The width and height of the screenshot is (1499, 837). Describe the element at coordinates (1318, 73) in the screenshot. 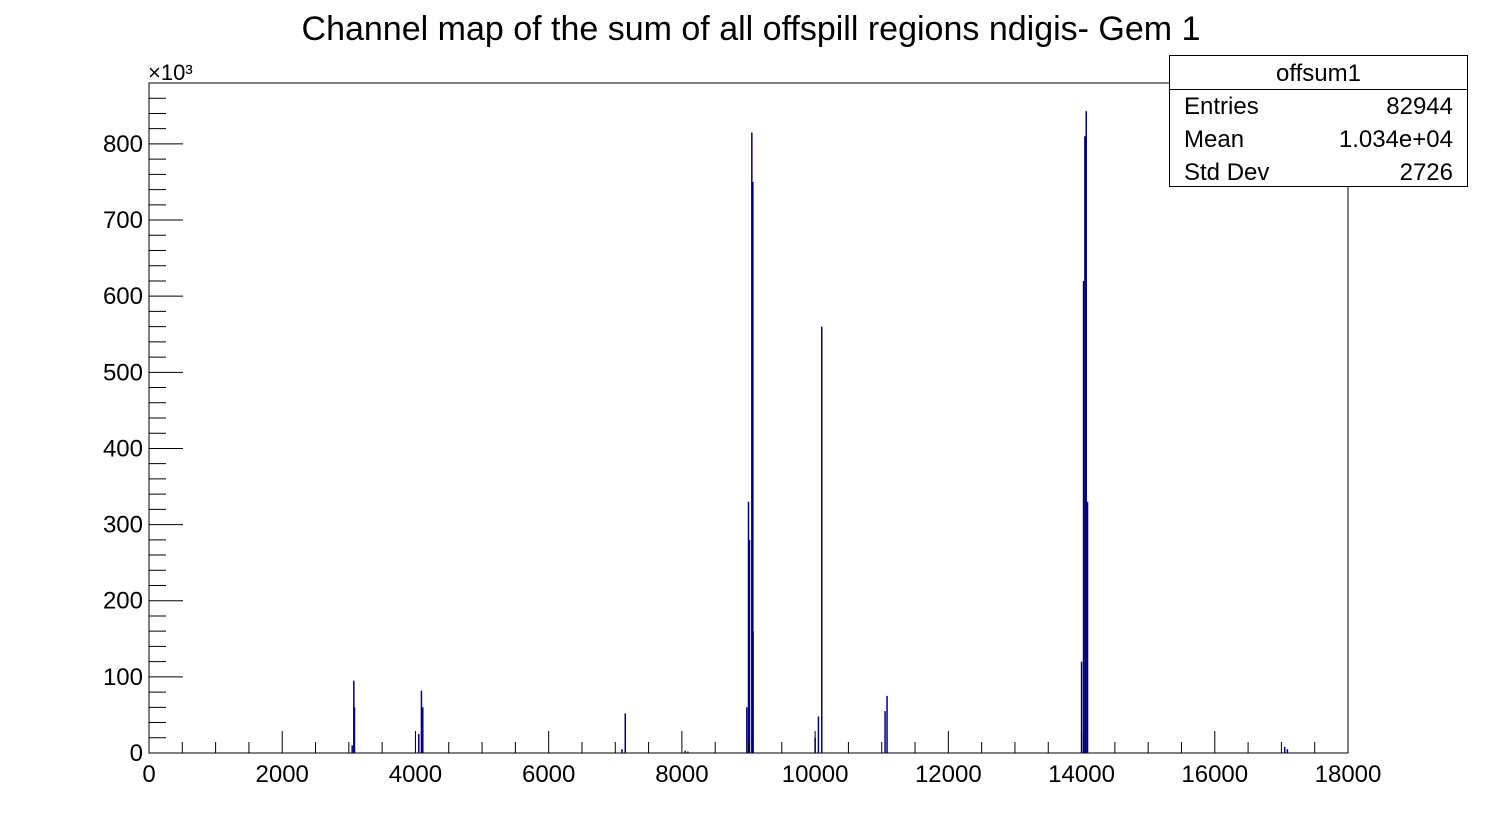

I see `stats-box-title: offsum1` at that location.